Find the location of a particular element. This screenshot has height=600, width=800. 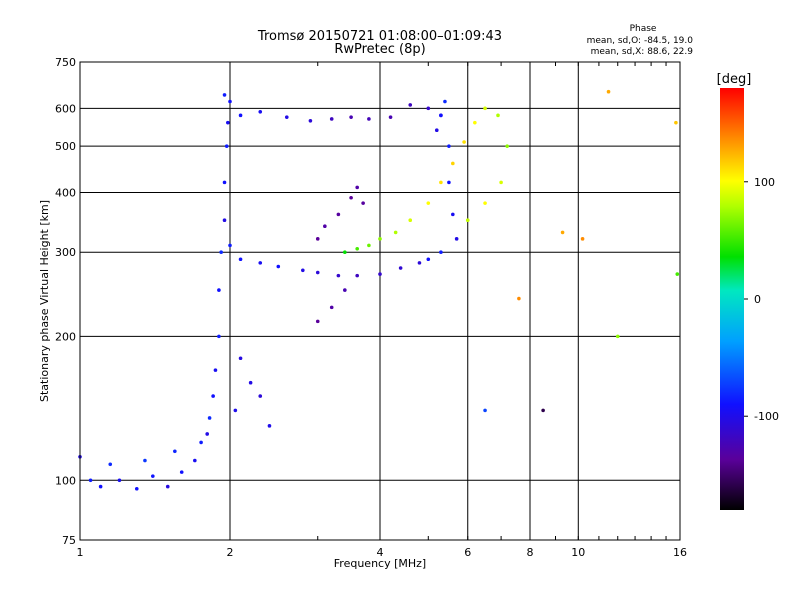

x-tick-label: 1 is located at coordinates (80, 552).